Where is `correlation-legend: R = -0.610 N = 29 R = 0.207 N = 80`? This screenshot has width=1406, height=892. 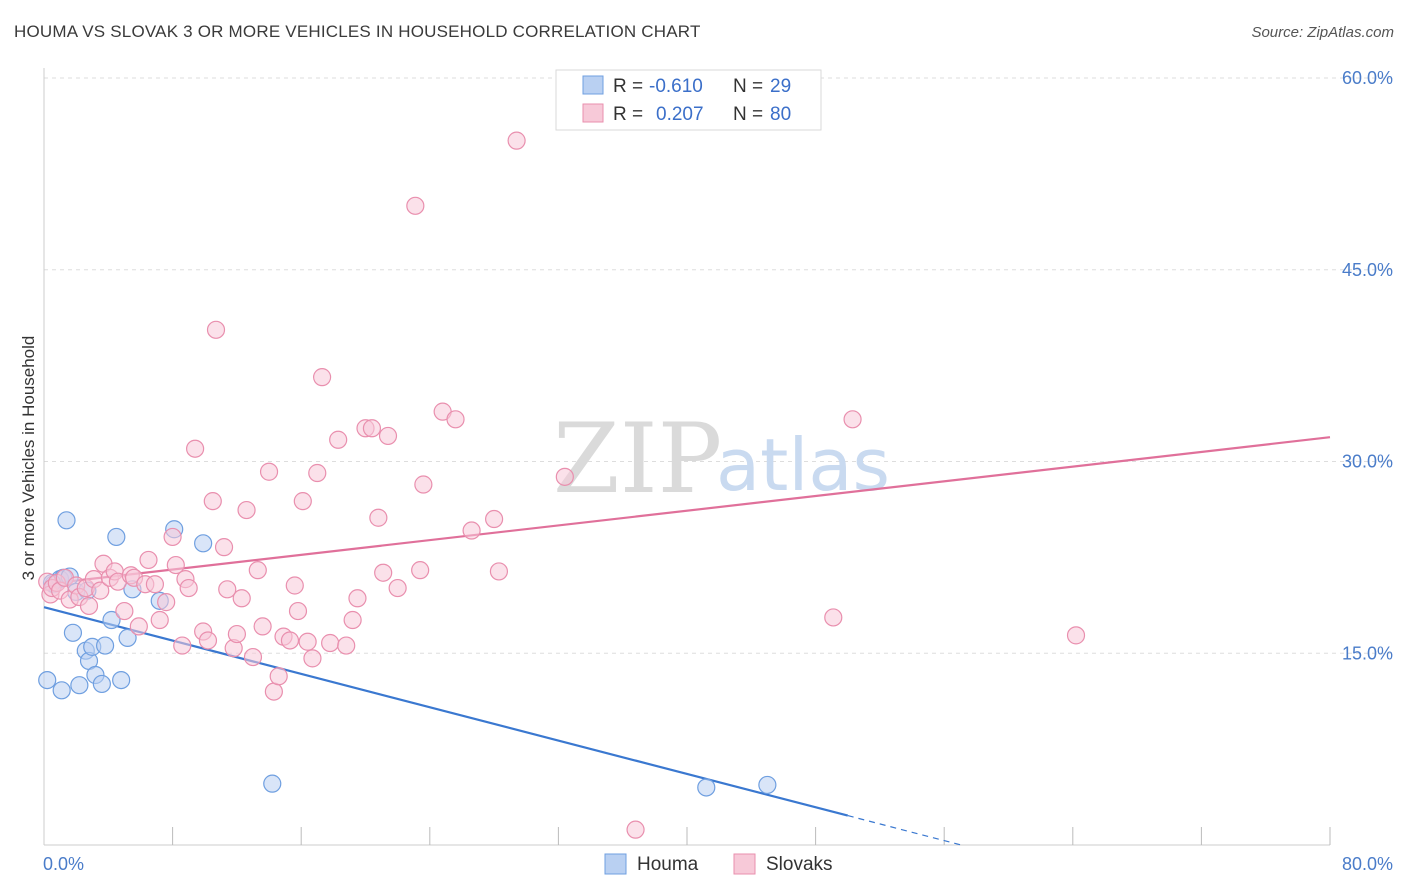
correlation-legend: R = -0.610 N = 29 R = 0.207 N = 80 is located at coordinates (688, 100).